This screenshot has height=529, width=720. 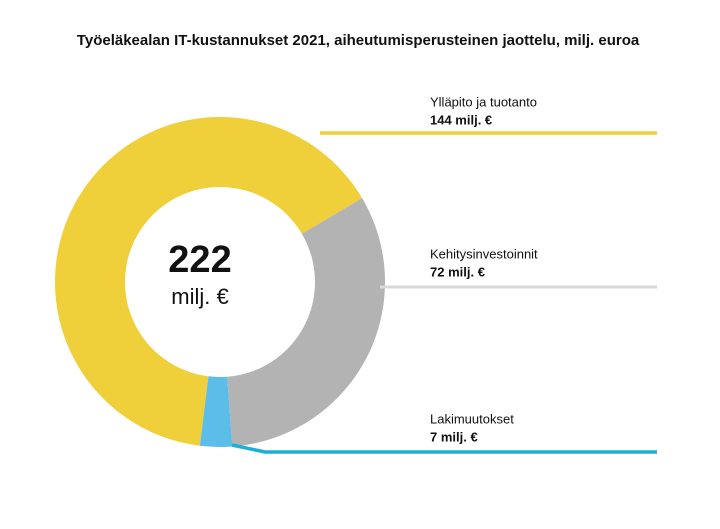 What do you see at coordinates (199, 260) in the screenshot?
I see `center-value: 222` at bounding box center [199, 260].